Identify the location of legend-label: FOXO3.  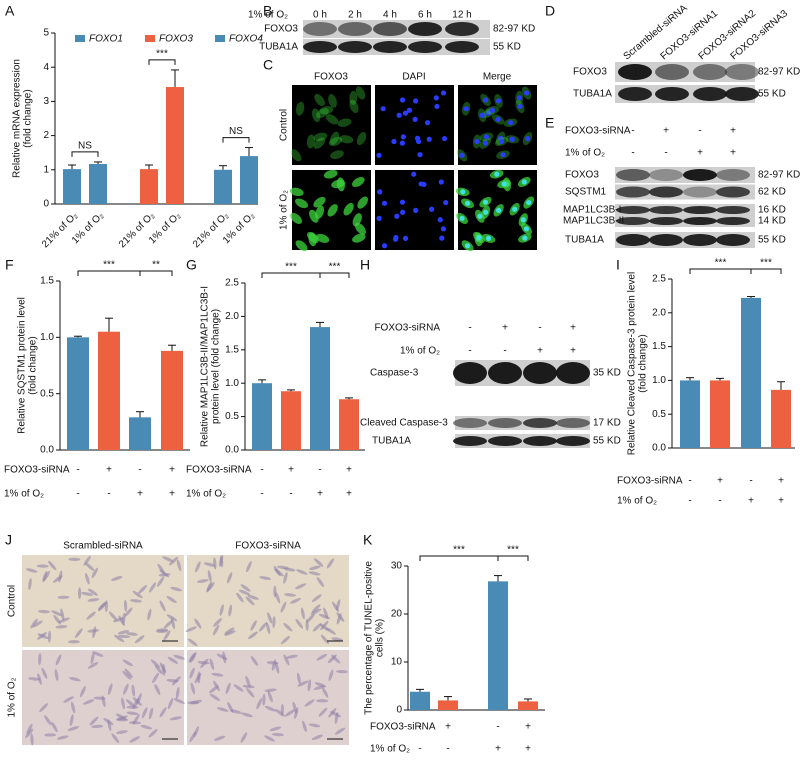
(176, 39).